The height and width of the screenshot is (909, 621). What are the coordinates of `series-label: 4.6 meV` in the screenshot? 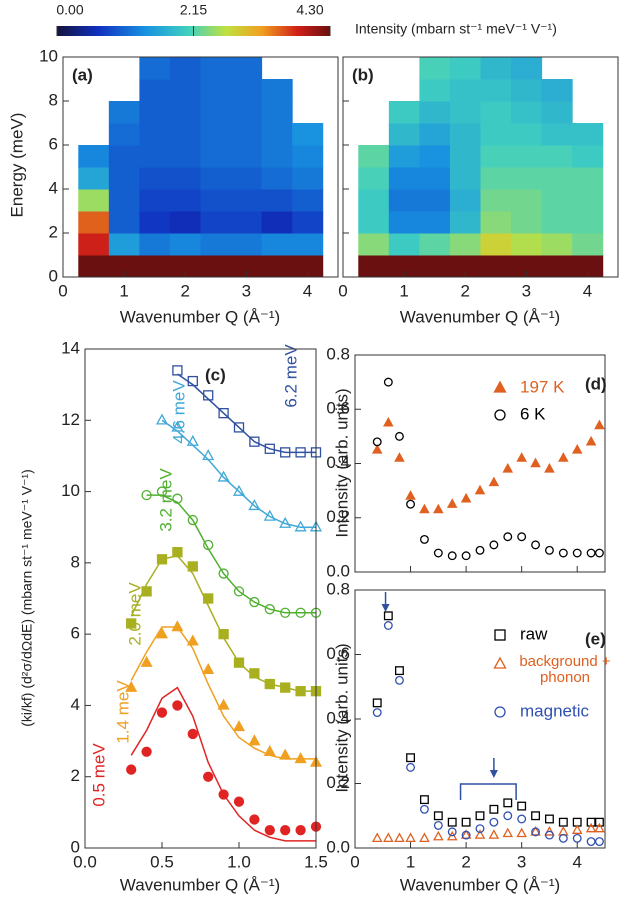 It's located at (178, 412).